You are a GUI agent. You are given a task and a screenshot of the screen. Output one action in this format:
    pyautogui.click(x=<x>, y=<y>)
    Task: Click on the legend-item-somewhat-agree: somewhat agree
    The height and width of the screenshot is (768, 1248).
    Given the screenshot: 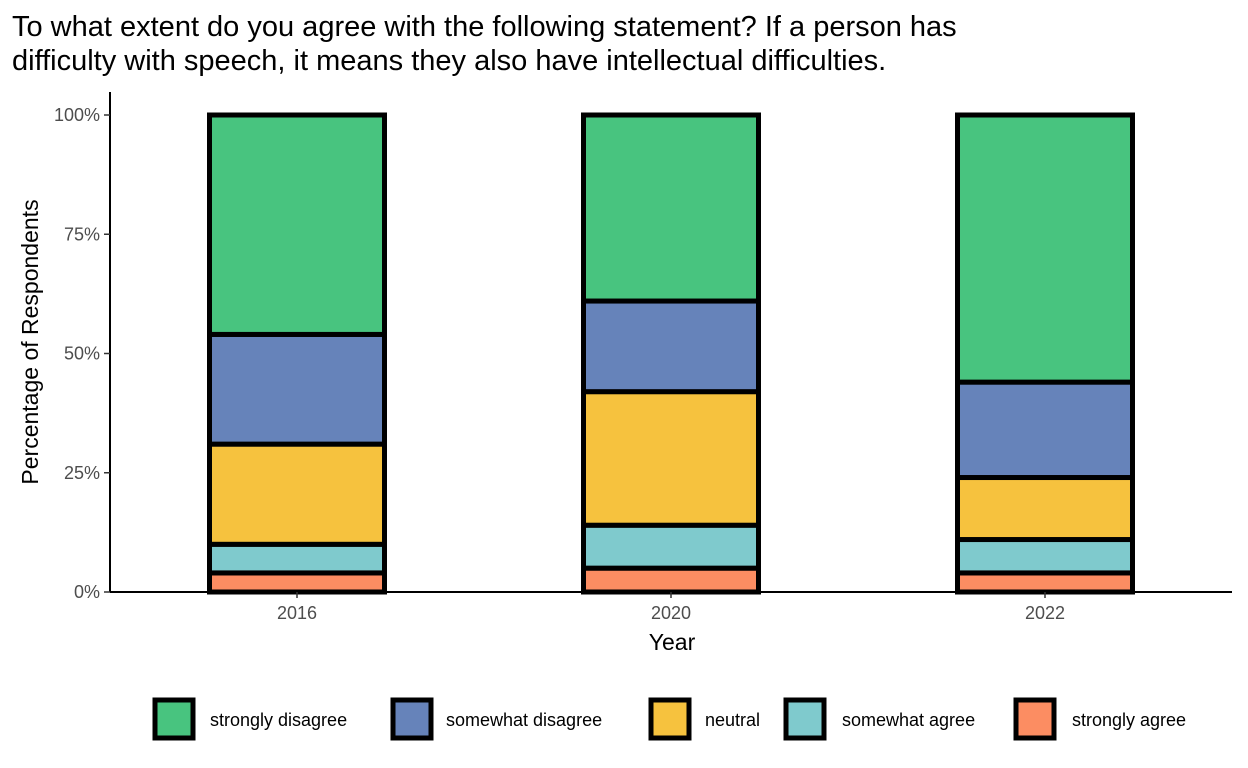 What is the action you would take?
    pyautogui.click(x=879, y=719)
    